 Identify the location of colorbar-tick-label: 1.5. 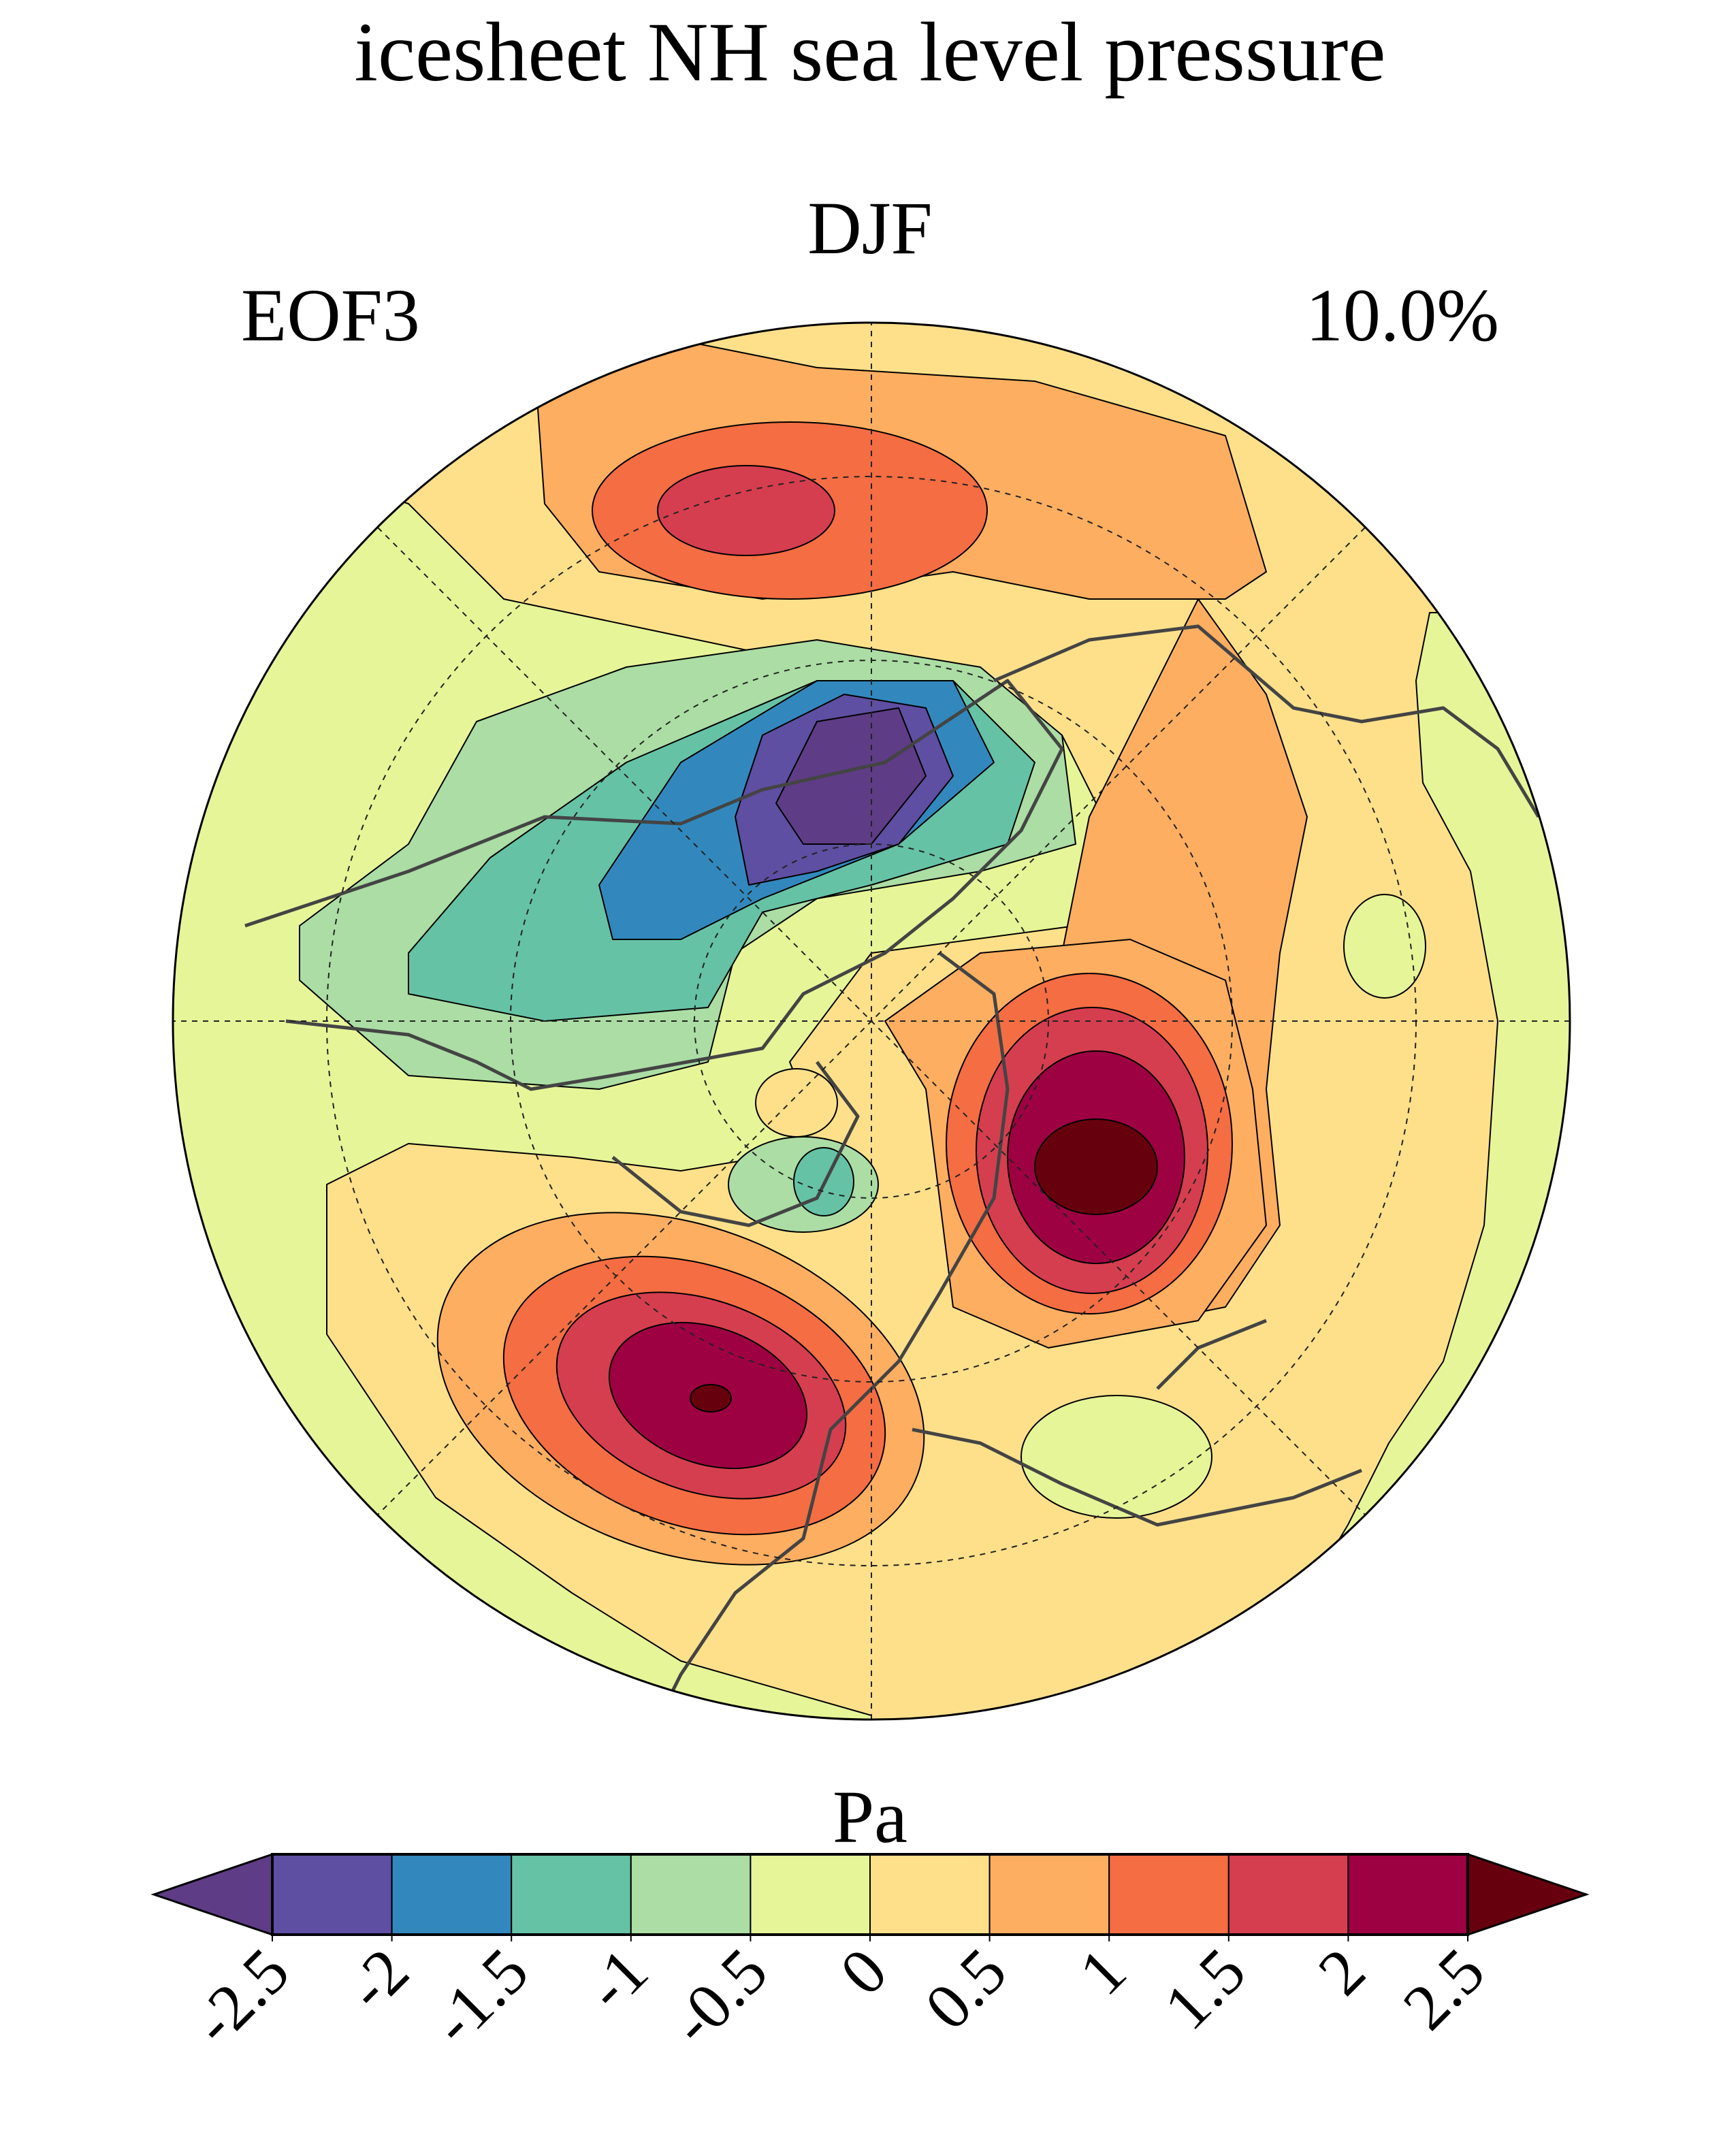
(1204, 1989).